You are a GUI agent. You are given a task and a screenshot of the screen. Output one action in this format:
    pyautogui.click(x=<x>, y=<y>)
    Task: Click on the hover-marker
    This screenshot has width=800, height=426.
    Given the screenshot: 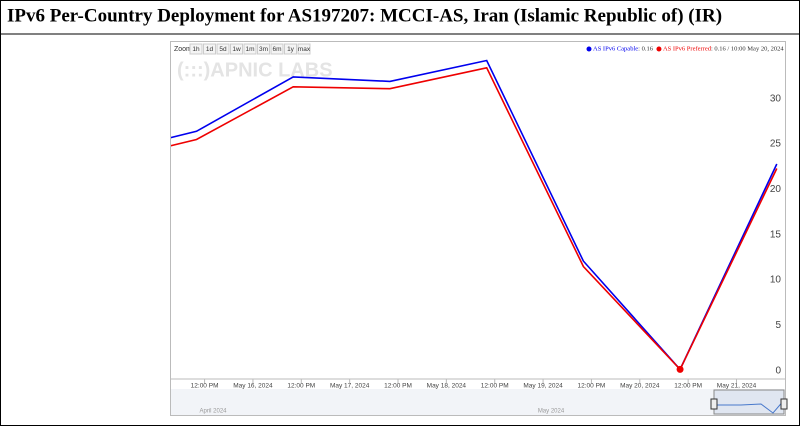 What is the action you would take?
    pyautogui.click(x=680, y=369)
    